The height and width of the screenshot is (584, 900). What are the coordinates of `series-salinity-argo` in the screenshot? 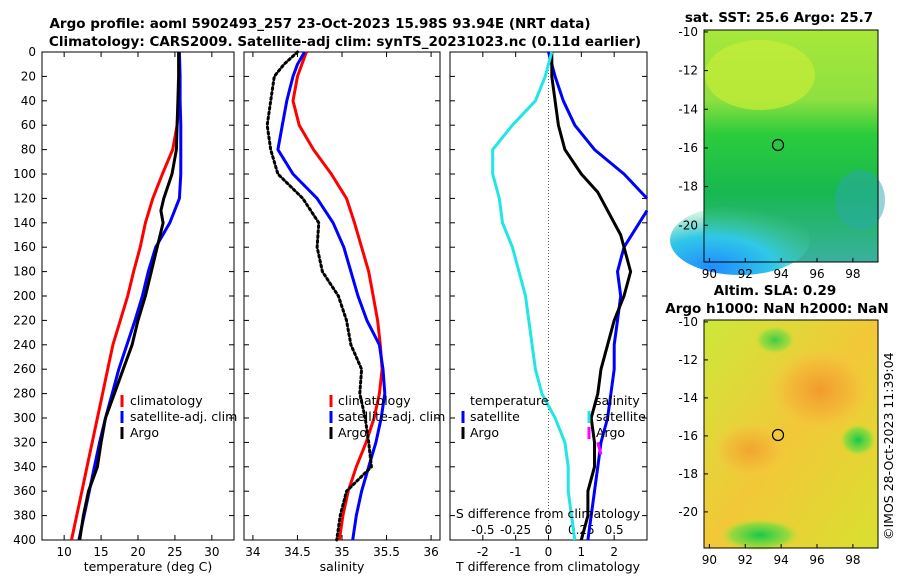 It's located at (599, 448).